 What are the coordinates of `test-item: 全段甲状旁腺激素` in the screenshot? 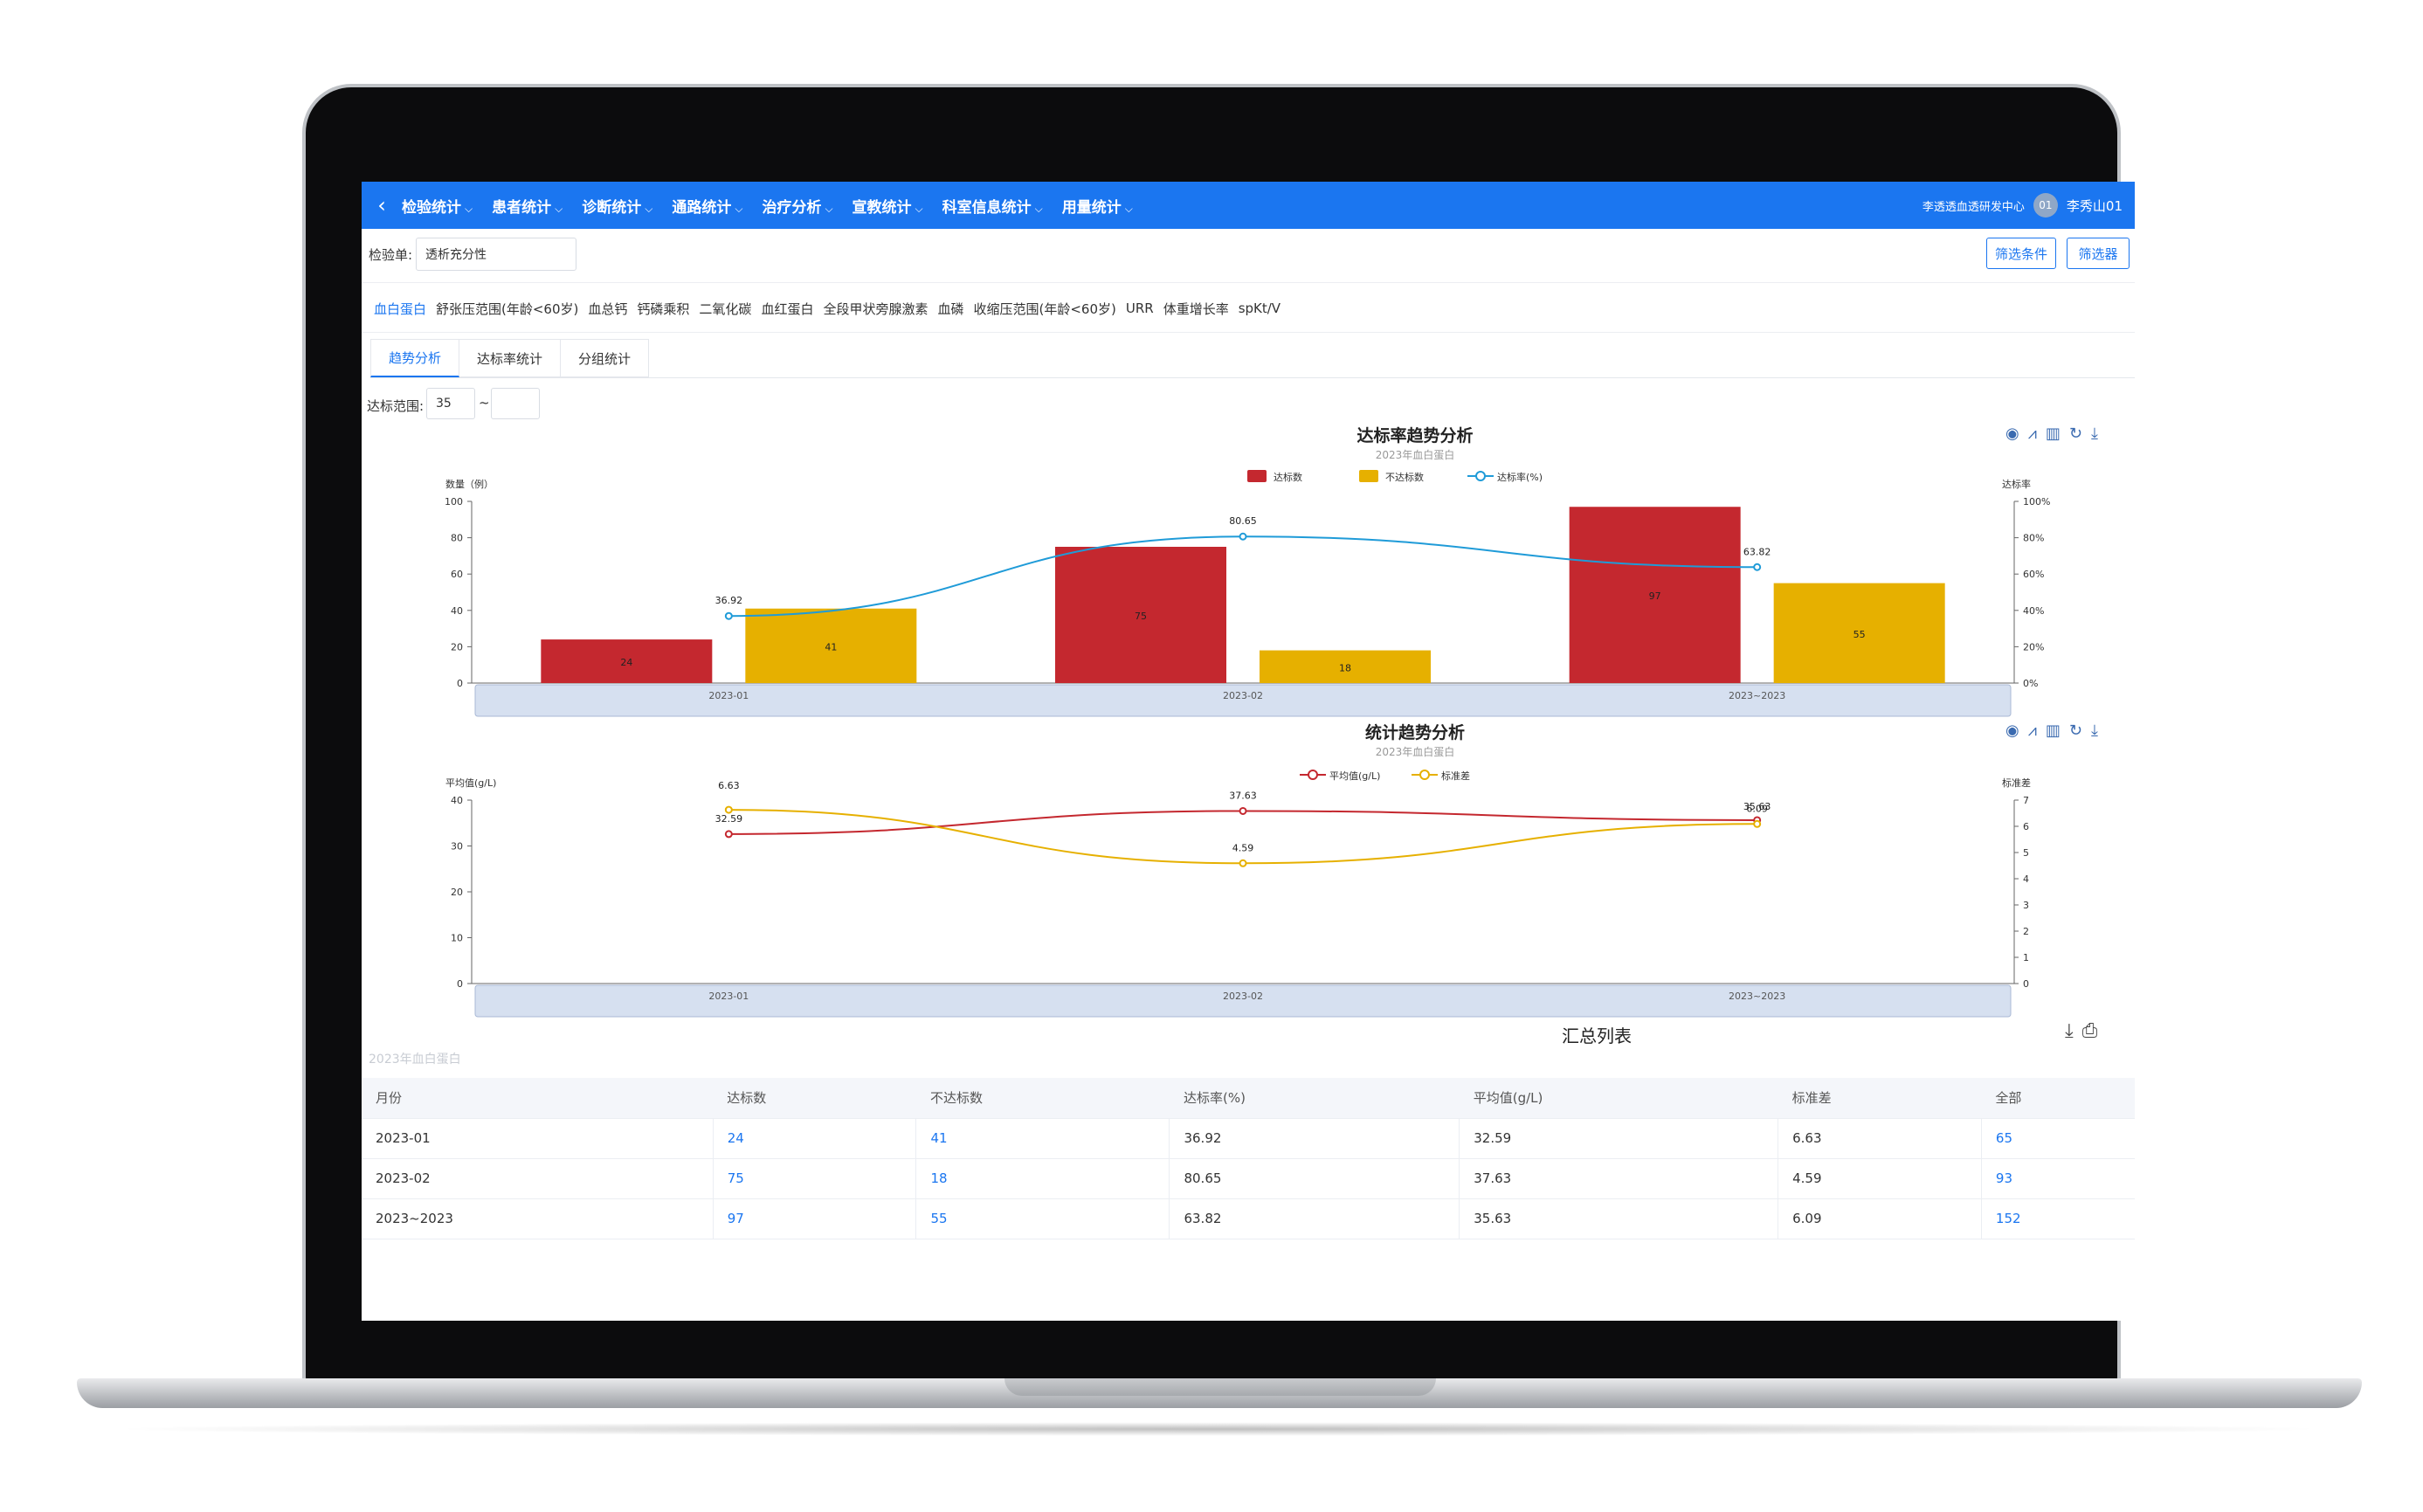 It's located at (876, 308).